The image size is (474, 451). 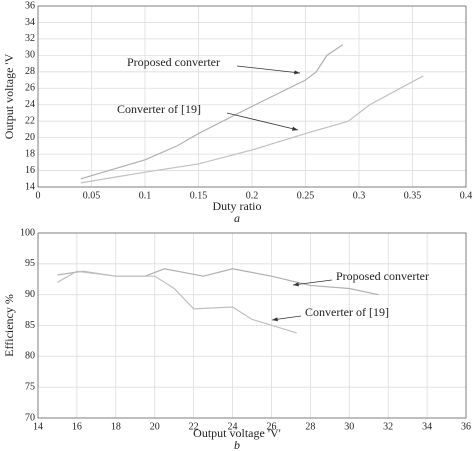 I want to click on y-tick-label: 30, so click(x=30, y=55).